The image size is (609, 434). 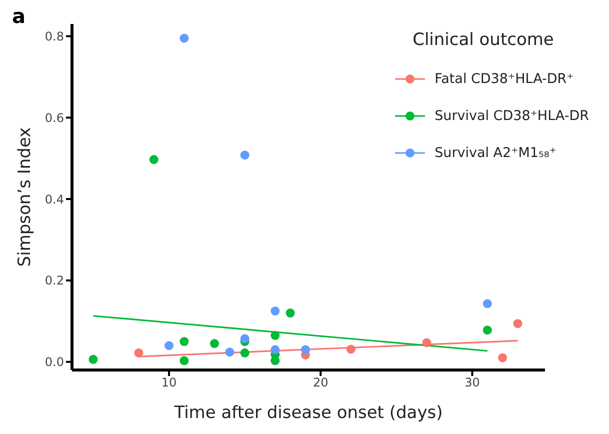 What do you see at coordinates (483, 40) in the screenshot?
I see `legend-title: Clinical outcome` at bounding box center [483, 40].